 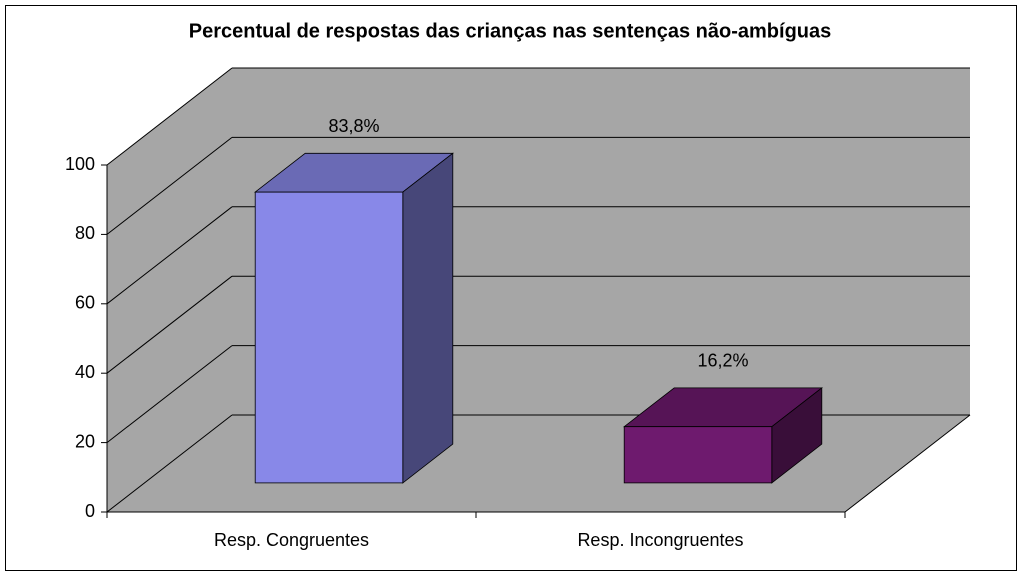 What do you see at coordinates (428, 318) in the screenshot?
I see `bar-side` at bounding box center [428, 318].